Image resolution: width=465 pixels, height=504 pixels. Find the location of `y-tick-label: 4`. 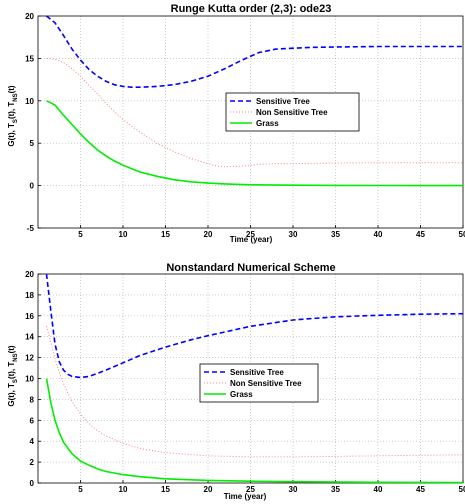

y-tick-label: 4 is located at coordinates (32, 441).